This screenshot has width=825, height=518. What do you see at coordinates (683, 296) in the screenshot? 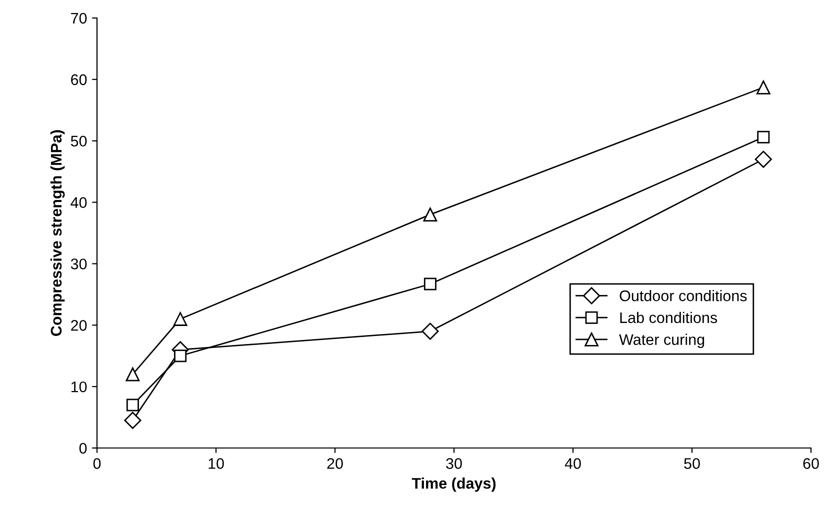
I see `legend-label: Outdoor conditions` at bounding box center [683, 296].